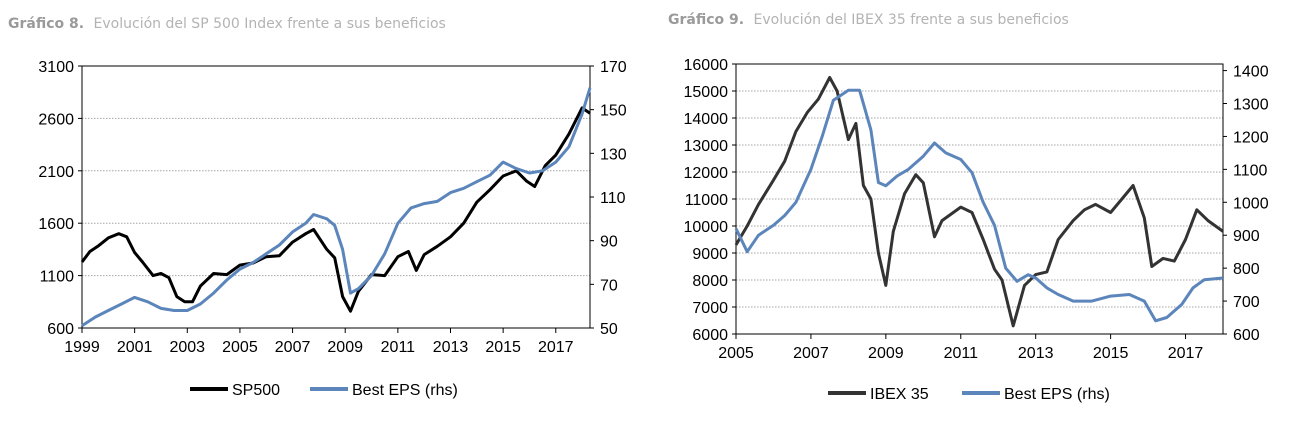 The height and width of the screenshot is (423, 1295). Describe the element at coordinates (706, 227) in the screenshot. I see `chart-2-y-left-tick: 10000` at that location.